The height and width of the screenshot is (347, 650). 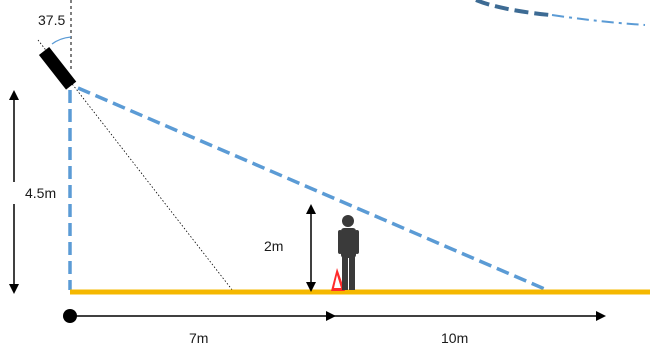 I want to click on warning-triangle-icon, so click(x=338, y=279).